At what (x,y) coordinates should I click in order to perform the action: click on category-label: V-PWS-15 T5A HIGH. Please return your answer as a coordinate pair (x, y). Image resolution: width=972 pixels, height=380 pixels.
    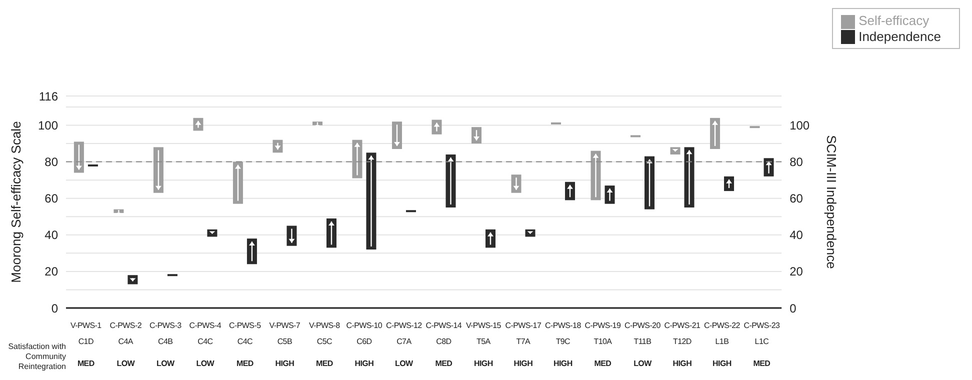
    Looking at the image, I should click on (483, 344).